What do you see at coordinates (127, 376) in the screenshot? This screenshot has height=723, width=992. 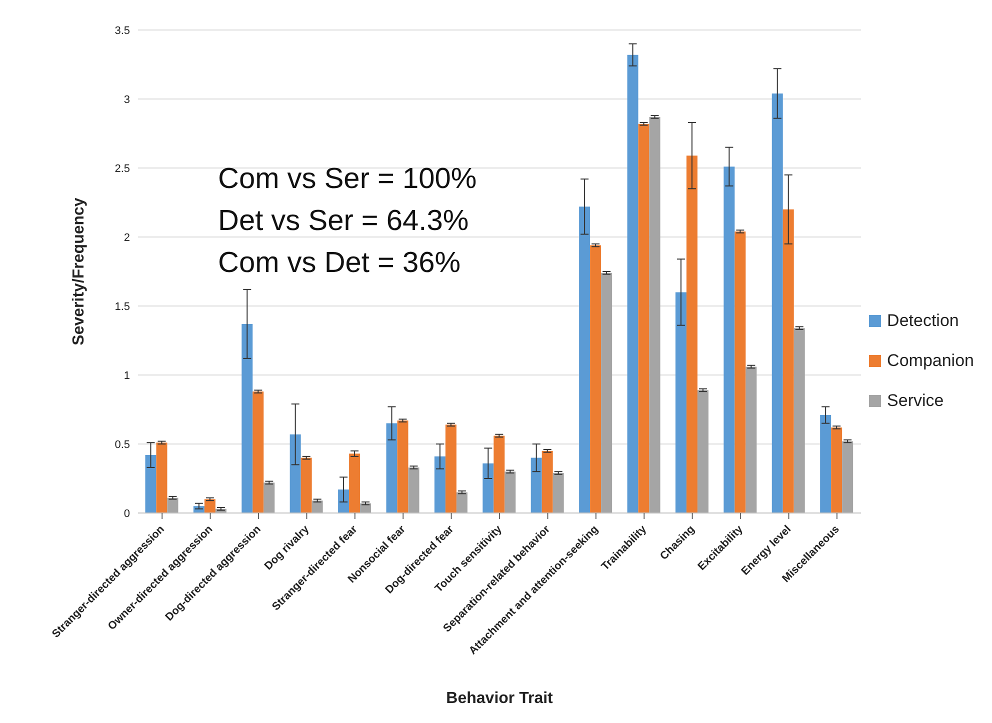 I see `y-tick-label: 1` at bounding box center [127, 376].